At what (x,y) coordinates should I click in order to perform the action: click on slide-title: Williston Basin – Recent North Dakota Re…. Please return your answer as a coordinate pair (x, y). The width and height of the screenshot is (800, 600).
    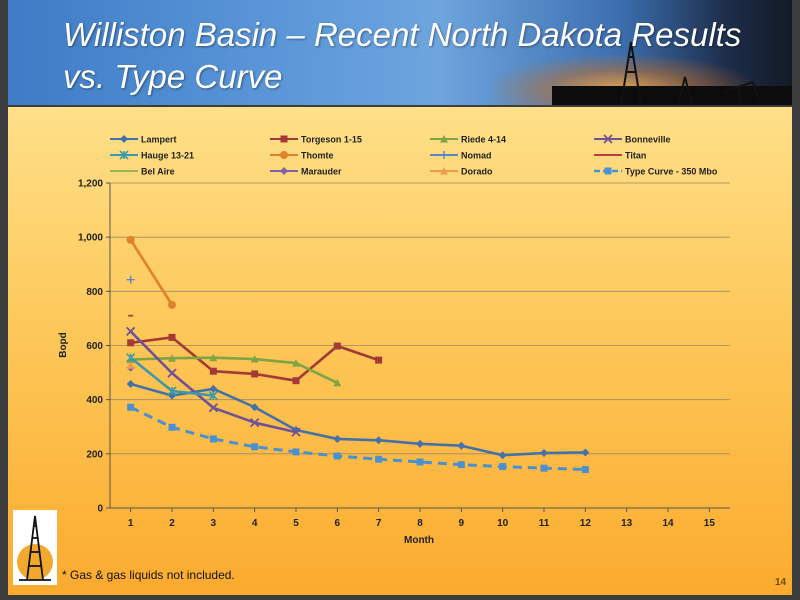
    Looking at the image, I should click on (402, 55).